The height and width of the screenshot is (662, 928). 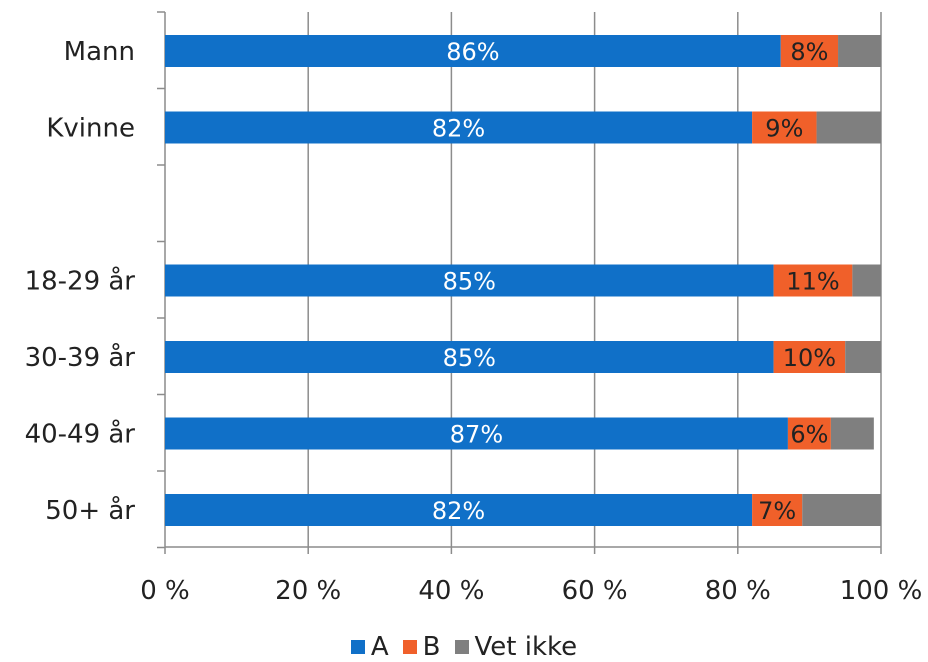 I want to click on category-label: 40-49 år, so click(x=80, y=434).